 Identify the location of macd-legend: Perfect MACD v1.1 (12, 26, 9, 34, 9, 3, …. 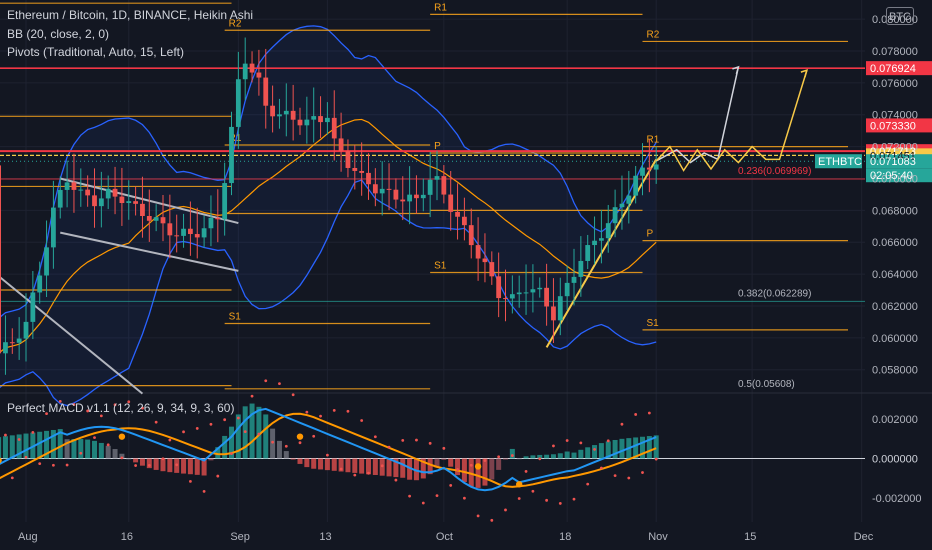
(121, 408).